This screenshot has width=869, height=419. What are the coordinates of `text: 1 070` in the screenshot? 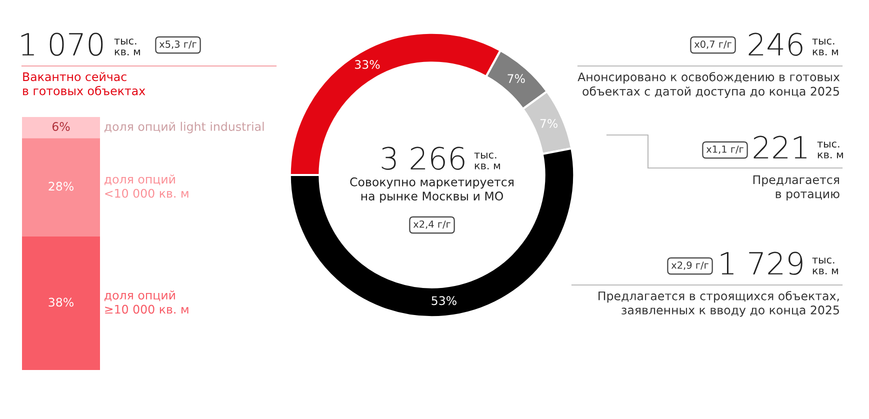 It's located at (62, 44).